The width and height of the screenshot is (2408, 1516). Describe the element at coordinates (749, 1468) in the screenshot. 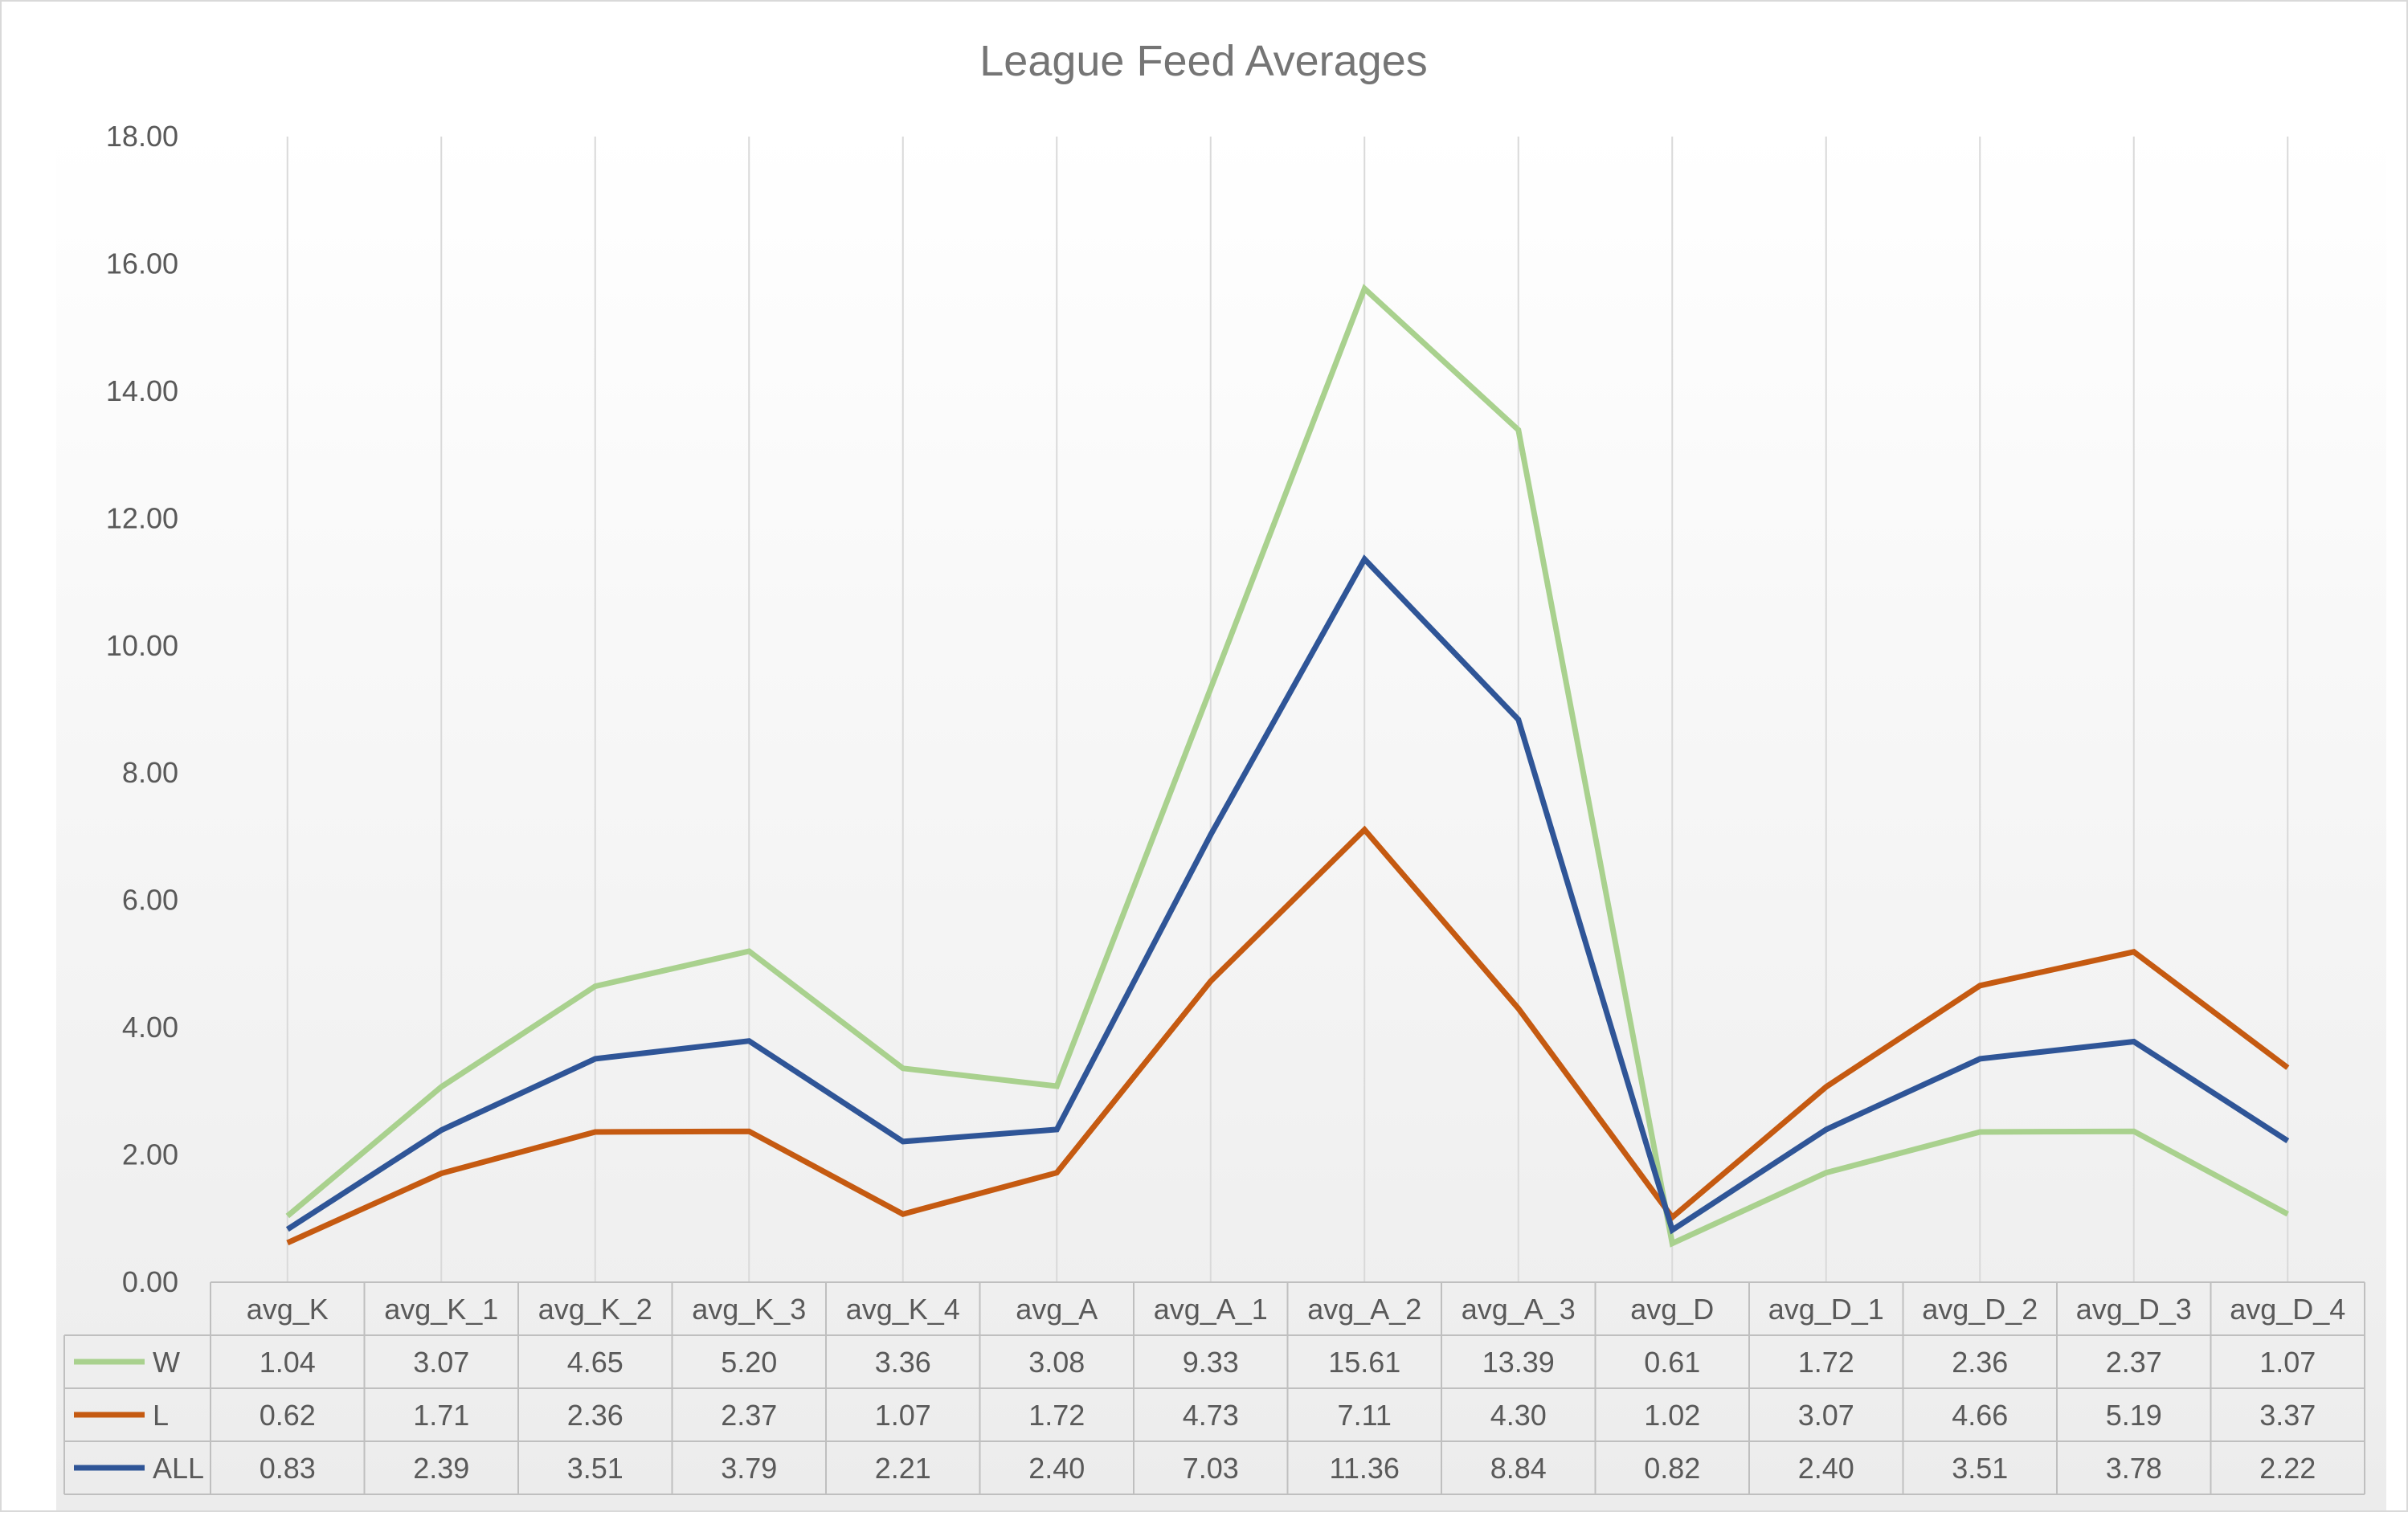

I see `data-label: 3.79` at that location.